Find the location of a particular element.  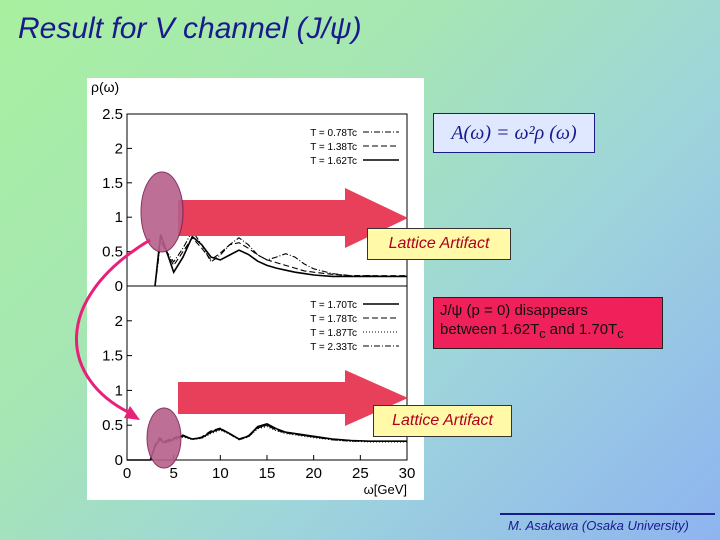

formula-box: A(ω) = ω²ρ (ω) is located at coordinates (514, 133).